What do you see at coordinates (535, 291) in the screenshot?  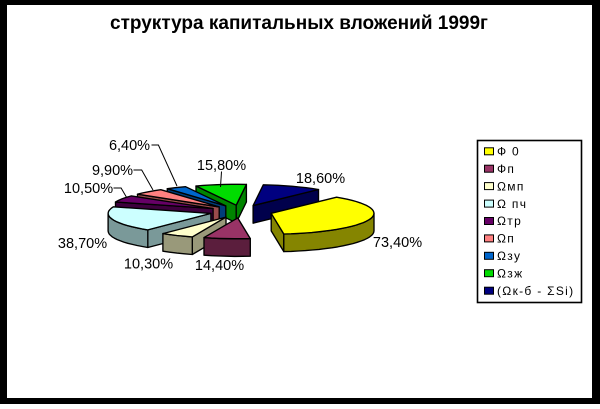 I see `svg-text: (Ωк-б - ΣSi)` at bounding box center [535, 291].